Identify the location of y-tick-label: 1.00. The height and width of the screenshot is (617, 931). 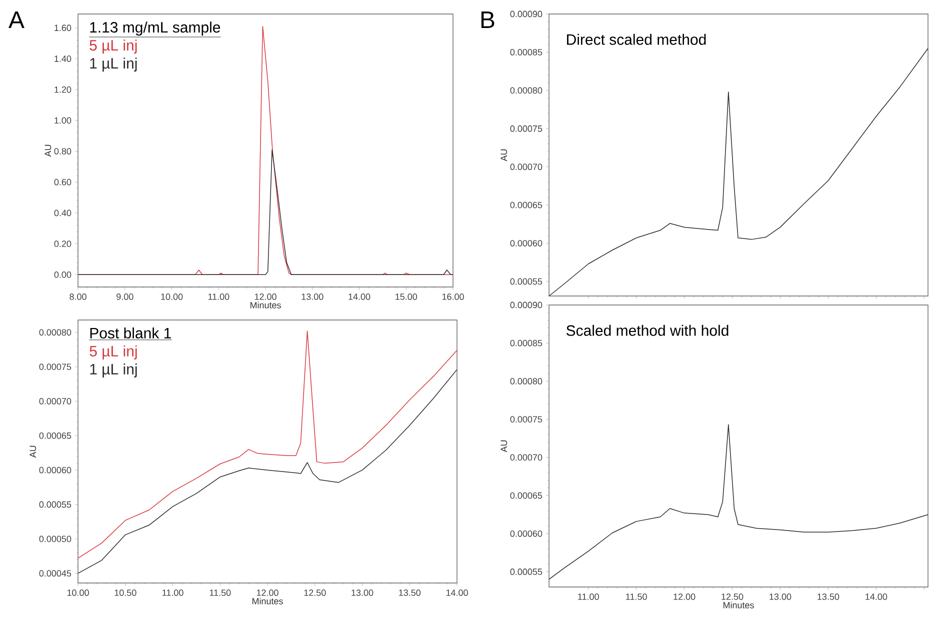
(63, 120).